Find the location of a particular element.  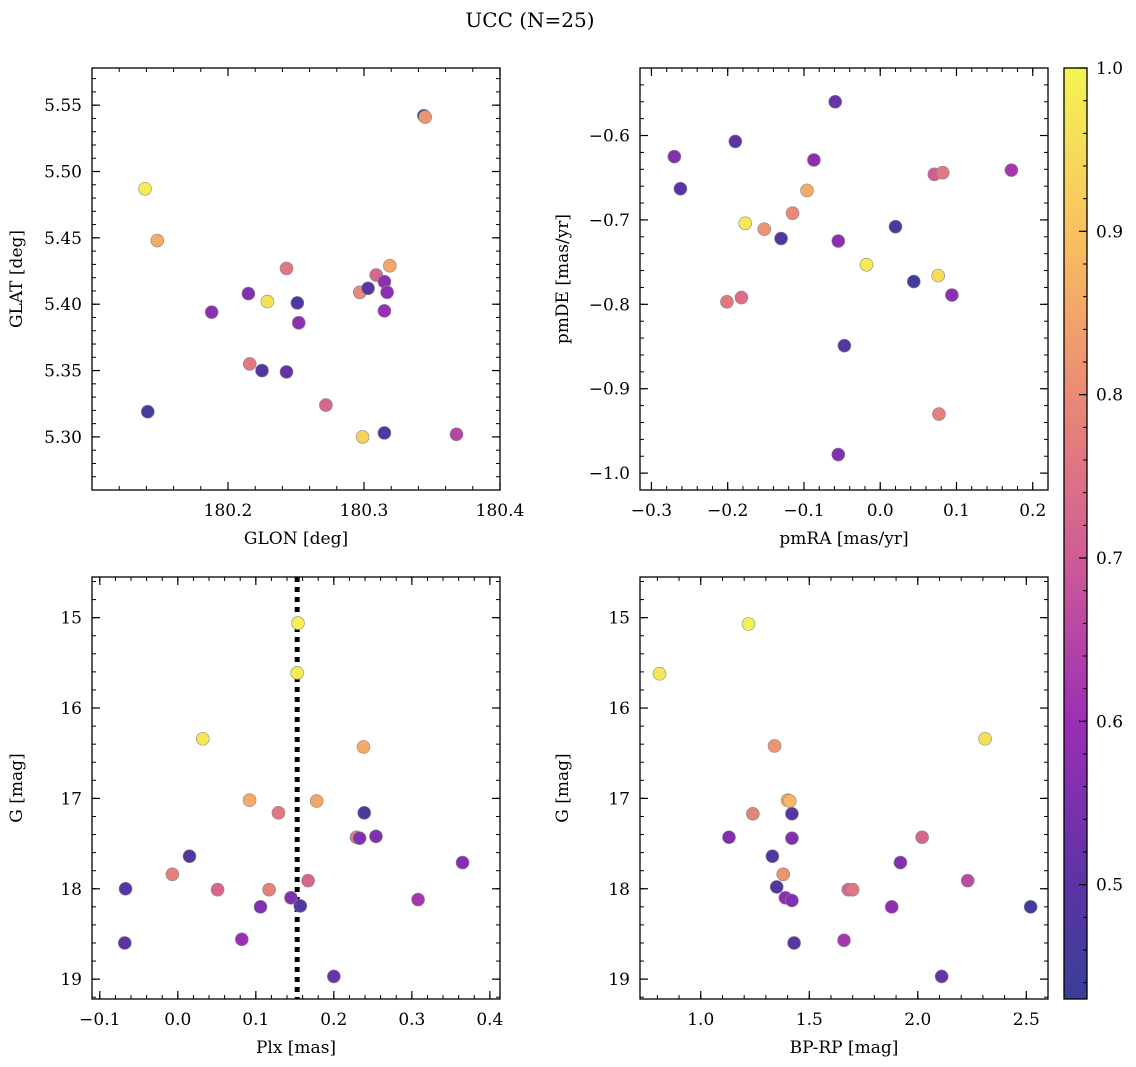

y-tick-label: 5.55 is located at coordinates (63, 106).